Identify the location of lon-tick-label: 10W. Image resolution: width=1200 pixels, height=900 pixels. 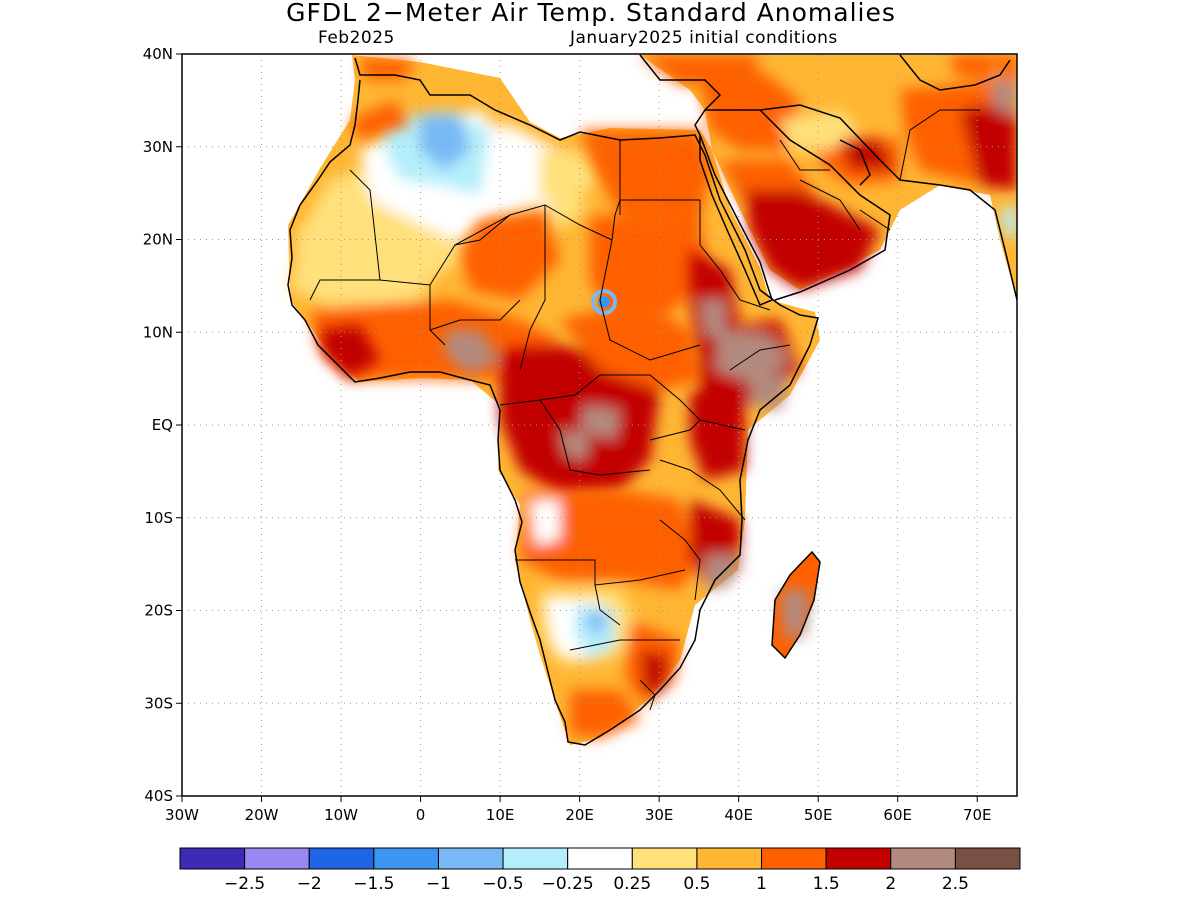
(341, 815).